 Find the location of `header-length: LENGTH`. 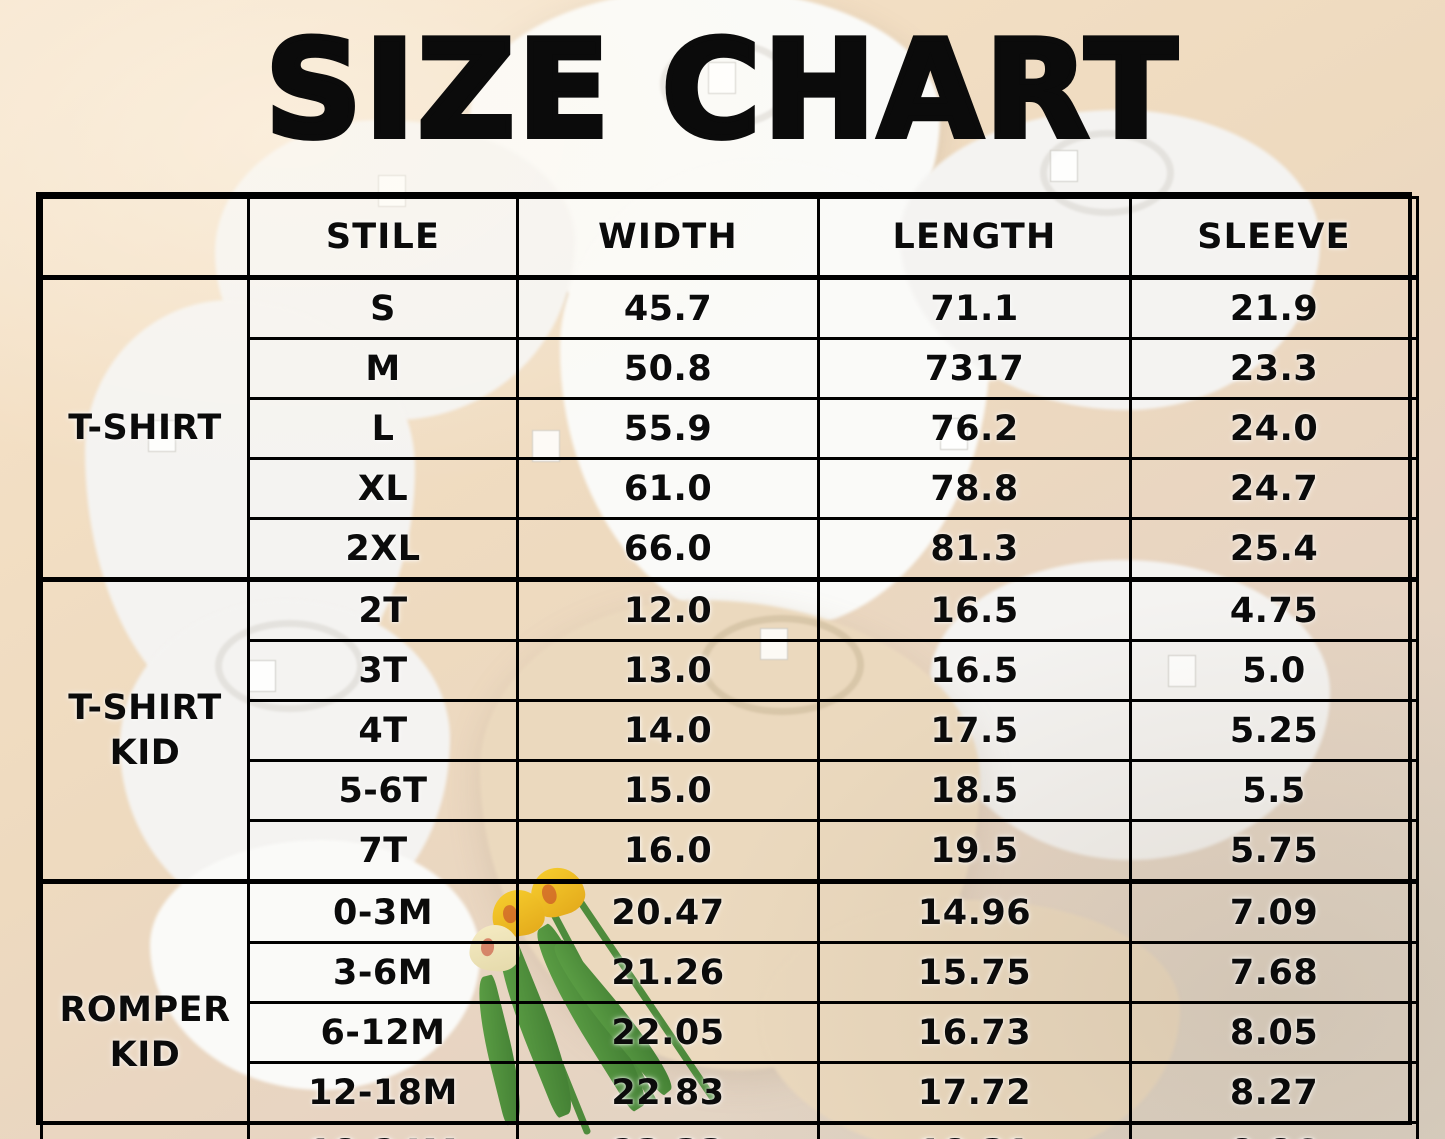

header-length: LENGTH is located at coordinates (974, 237).